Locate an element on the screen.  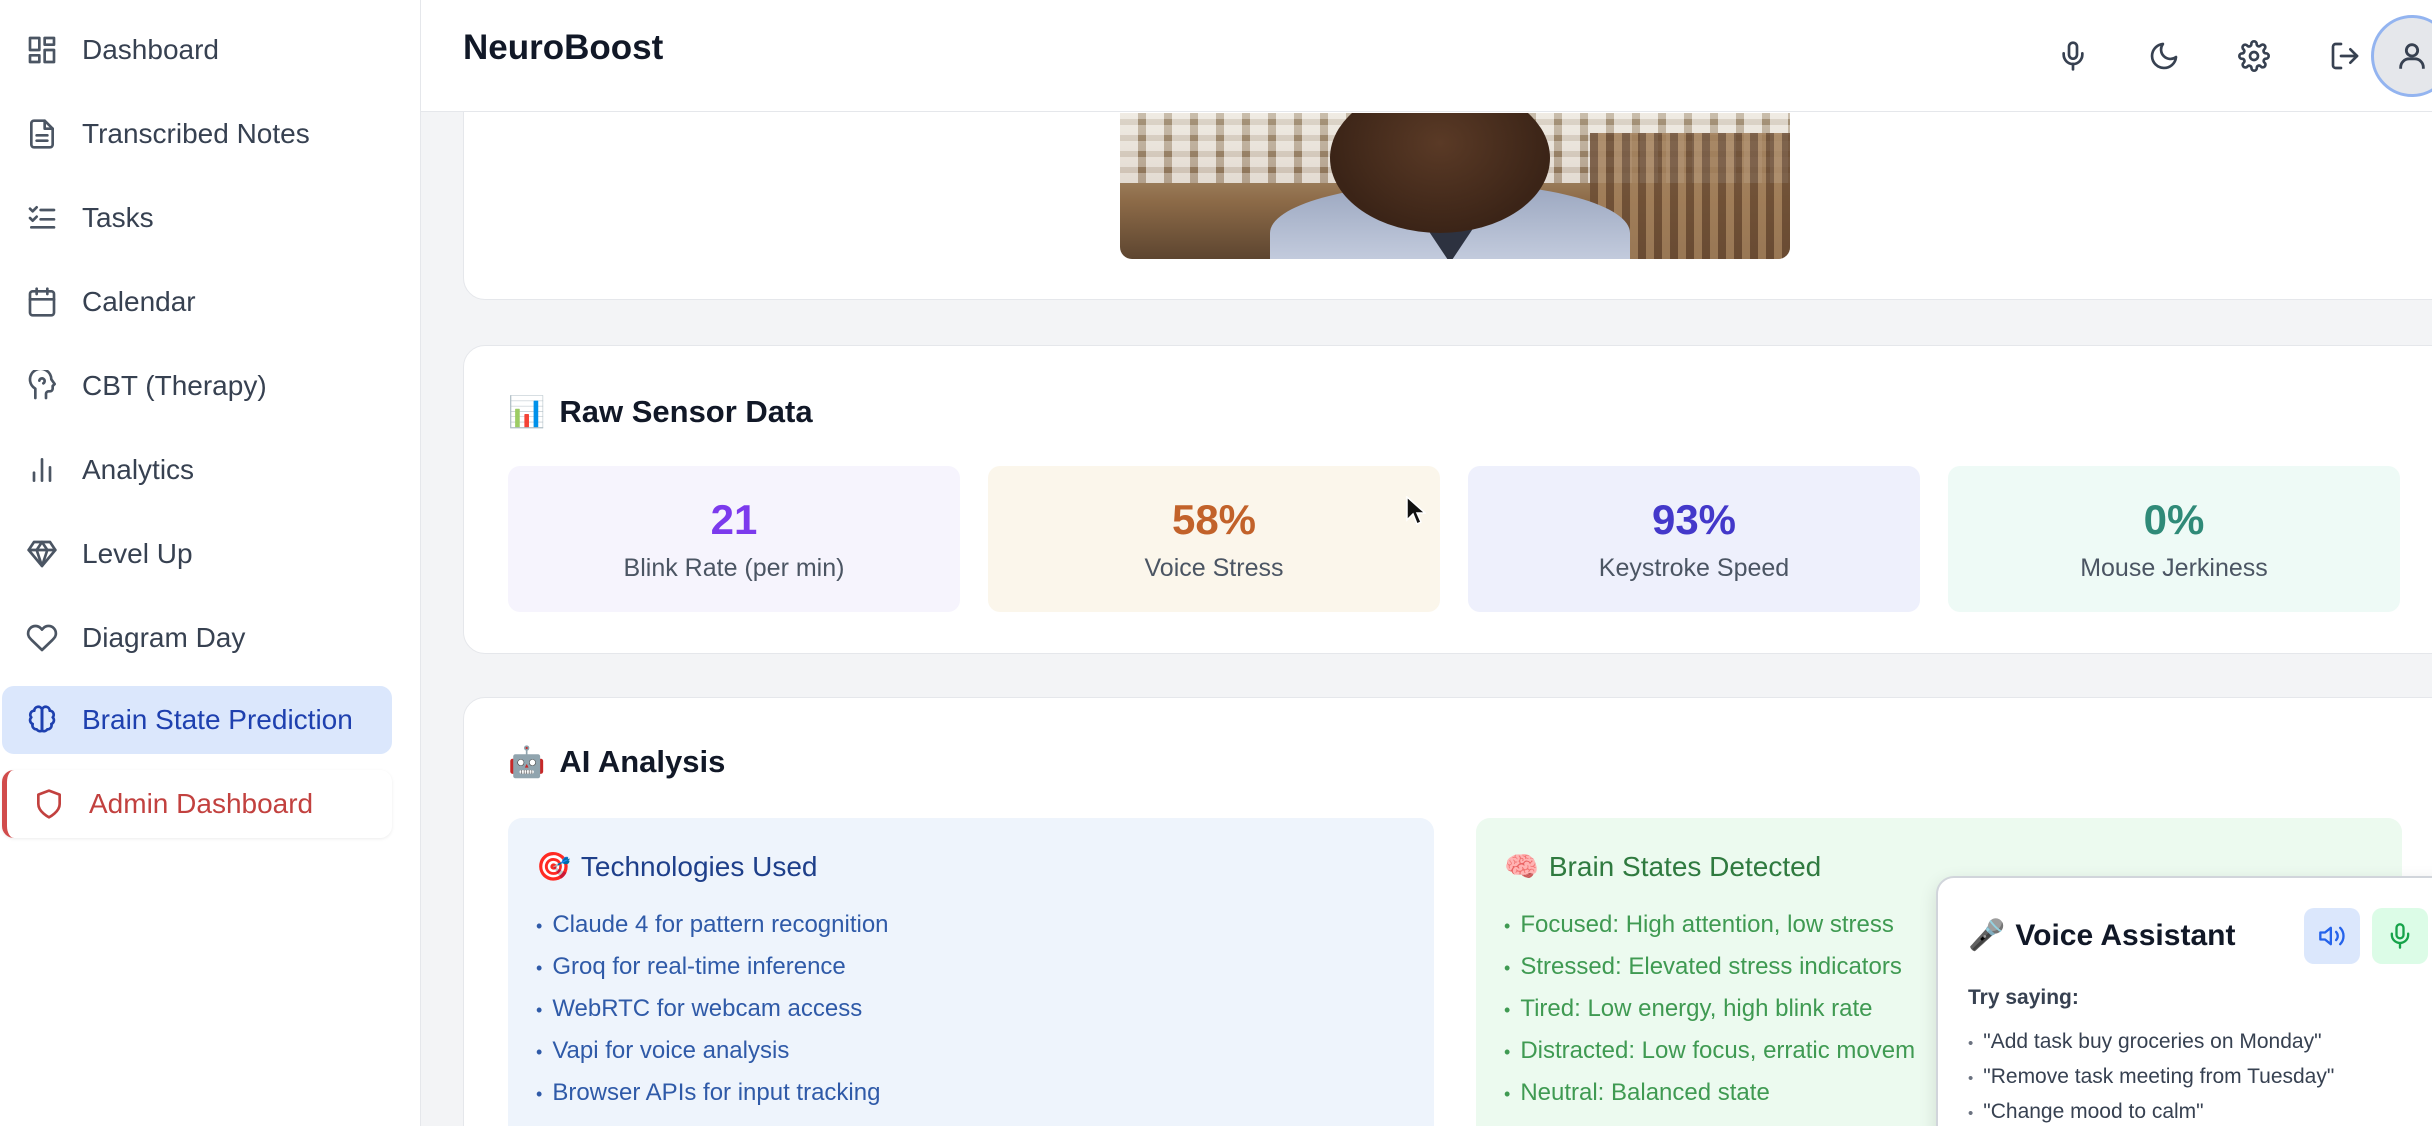
webcam-feed is located at coordinates (1455, 186).